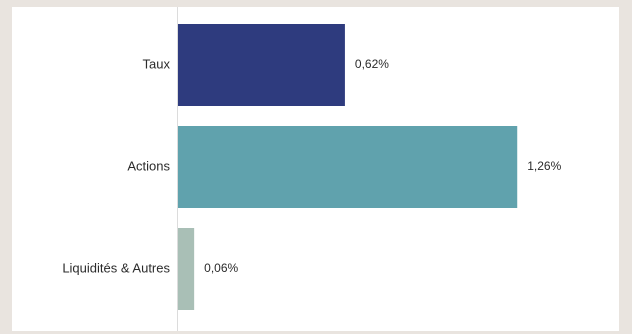 The width and height of the screenshot is (632, 334). What do you see at coordinates (116, 267) in the screenshot?
I see `category-label-2: Liquidités & Autres` at bounding box center [116, 267].